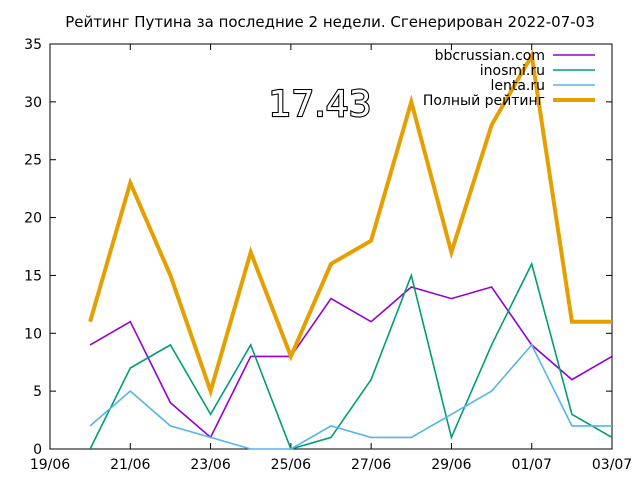 The width and height of the screenshot is (640, 480). I want to click on y-tick-label: 10, so click(33, 334).